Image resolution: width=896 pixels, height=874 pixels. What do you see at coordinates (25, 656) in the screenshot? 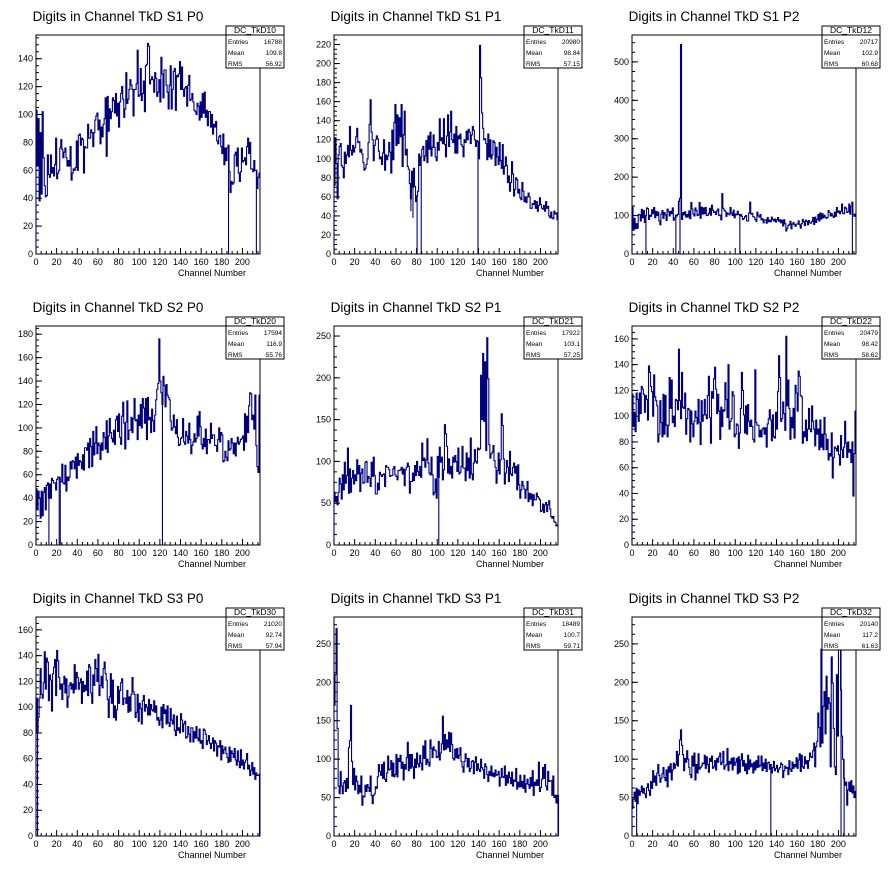
I see `y-tick-label: 140` at bounding box center [25, 656].